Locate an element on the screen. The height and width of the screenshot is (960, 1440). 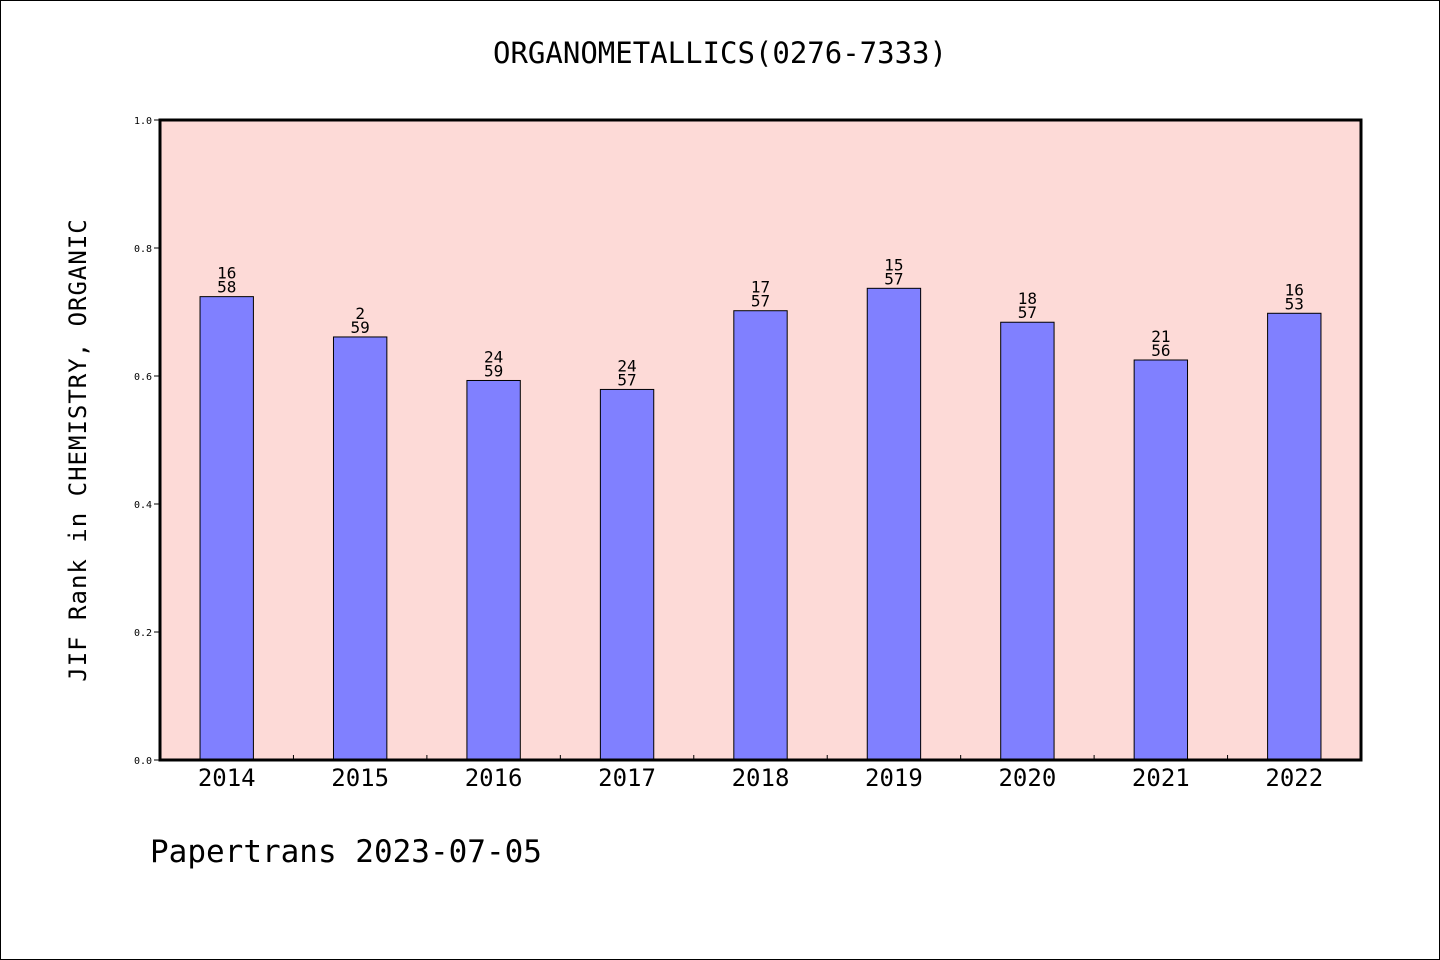
chart-title: ORGANOMETALLICS(0276-7333) is located at coordinates (720, 53).